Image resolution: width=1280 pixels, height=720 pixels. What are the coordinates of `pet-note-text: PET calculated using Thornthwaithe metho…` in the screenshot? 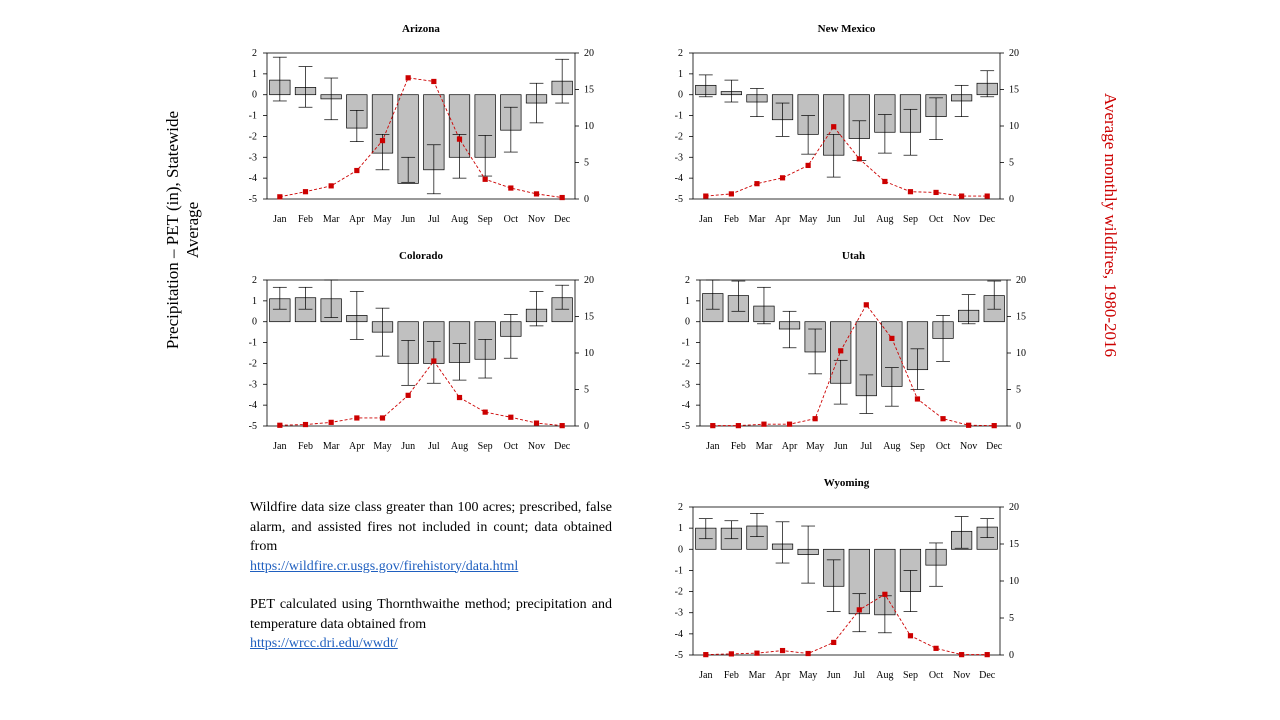 It's located at (431, 614).